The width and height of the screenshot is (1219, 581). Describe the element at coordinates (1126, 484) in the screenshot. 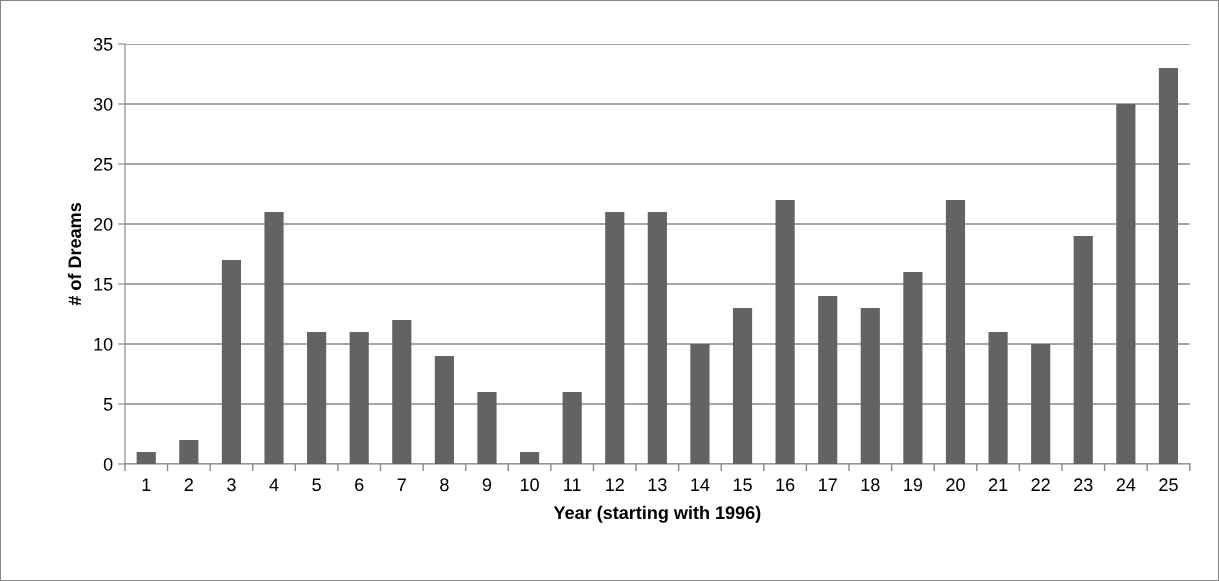

I see `x-tick-label: 24` at that location.